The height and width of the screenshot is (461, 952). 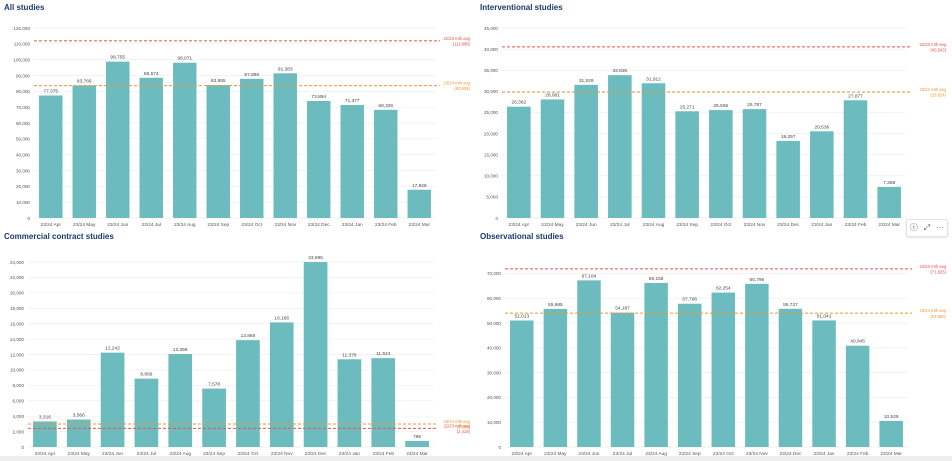 I want to click on y-tick-label: 0, so click(x=22, y=447).